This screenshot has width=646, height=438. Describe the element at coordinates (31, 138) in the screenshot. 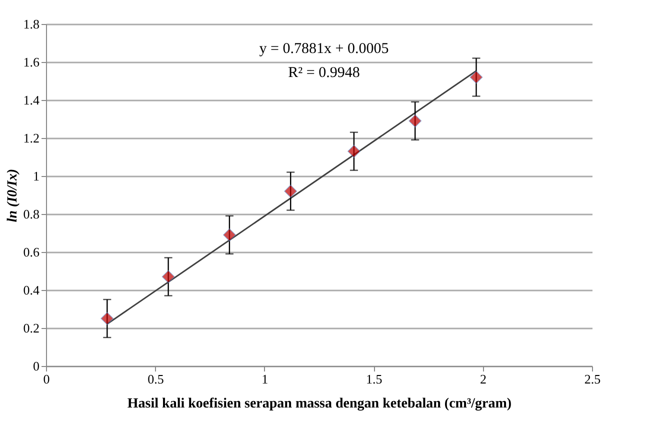

I see `y-tick-label: 1.2` at that location.